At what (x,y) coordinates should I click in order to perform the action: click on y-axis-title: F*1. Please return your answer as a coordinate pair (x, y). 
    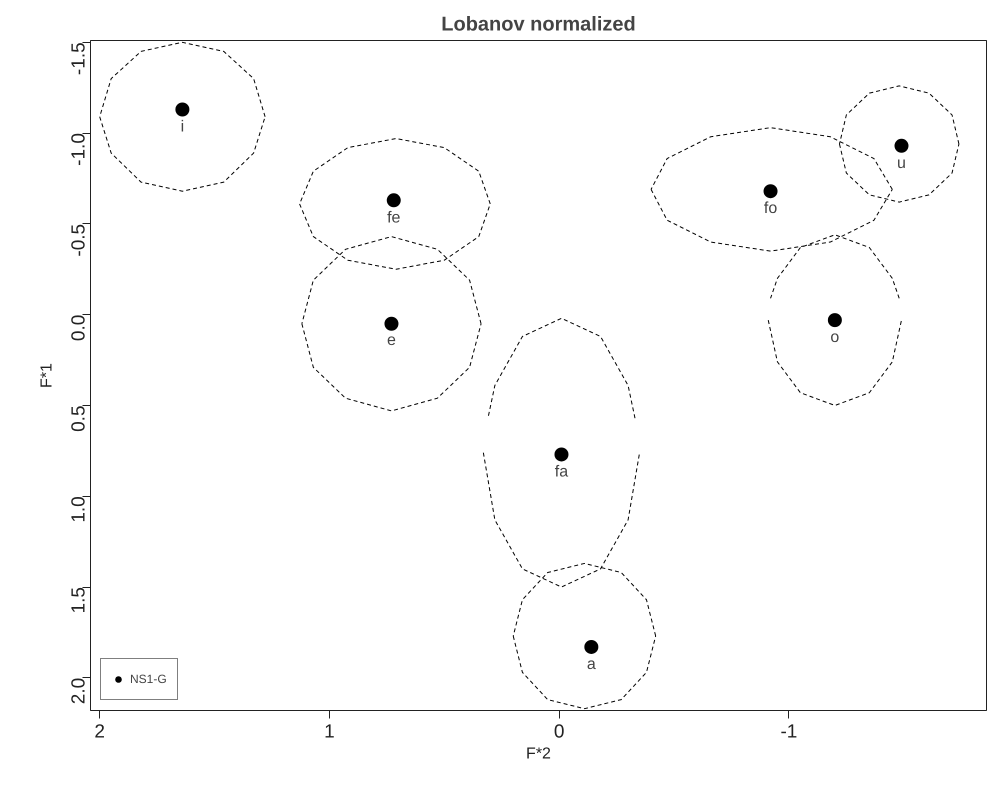
    Looking at the image, I should click on (47, 375).